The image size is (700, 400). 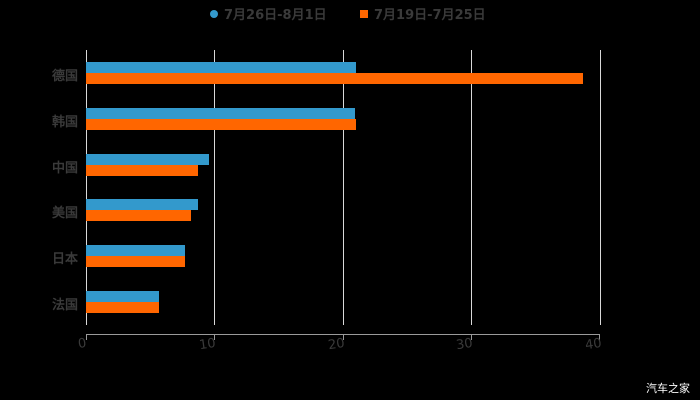 I want to click on category-label: 韩国, so click(x=64, y=122).